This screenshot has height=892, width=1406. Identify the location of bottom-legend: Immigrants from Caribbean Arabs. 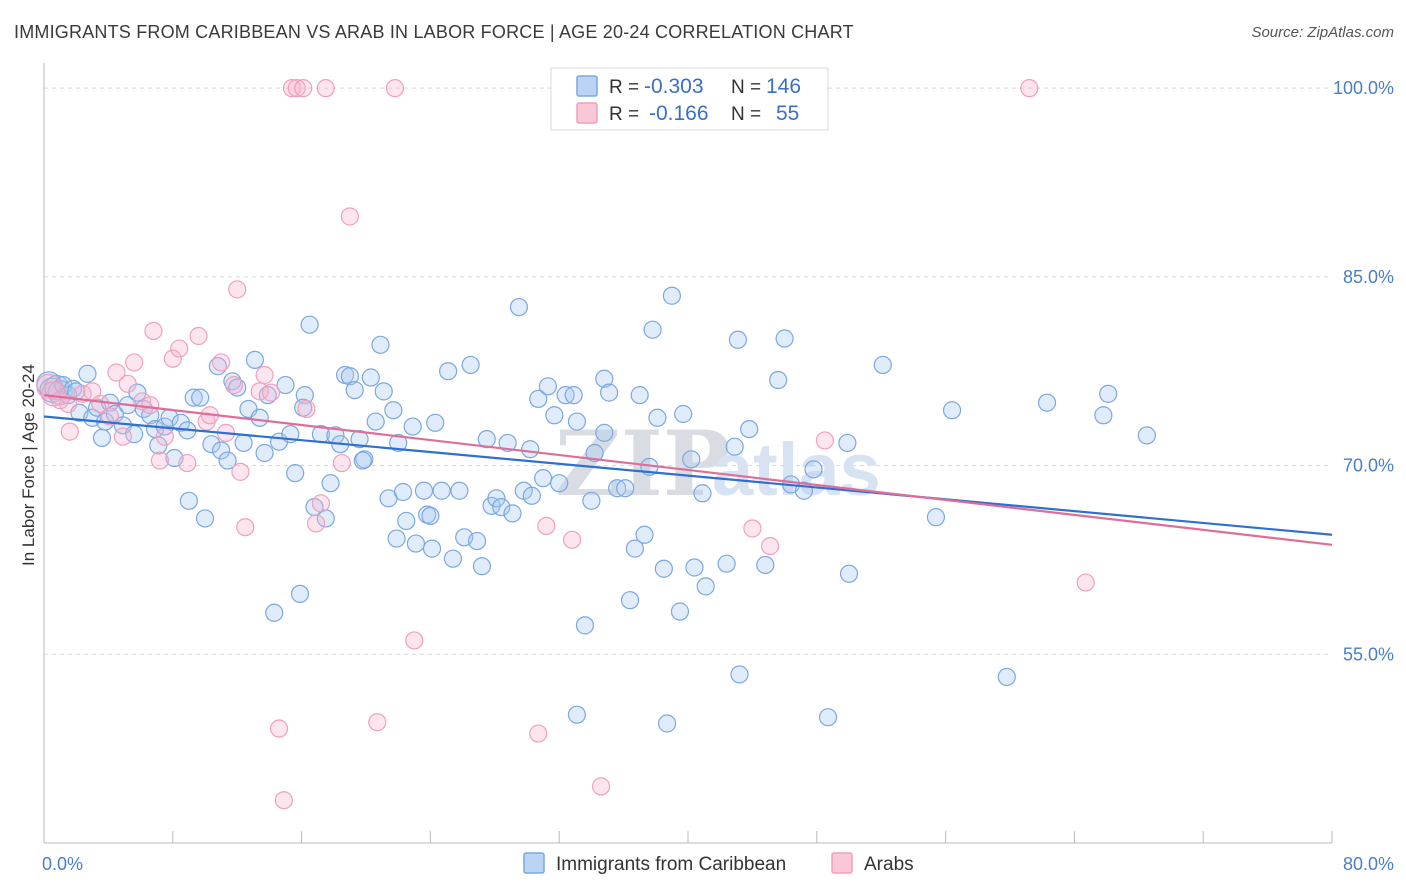
(718, 863).